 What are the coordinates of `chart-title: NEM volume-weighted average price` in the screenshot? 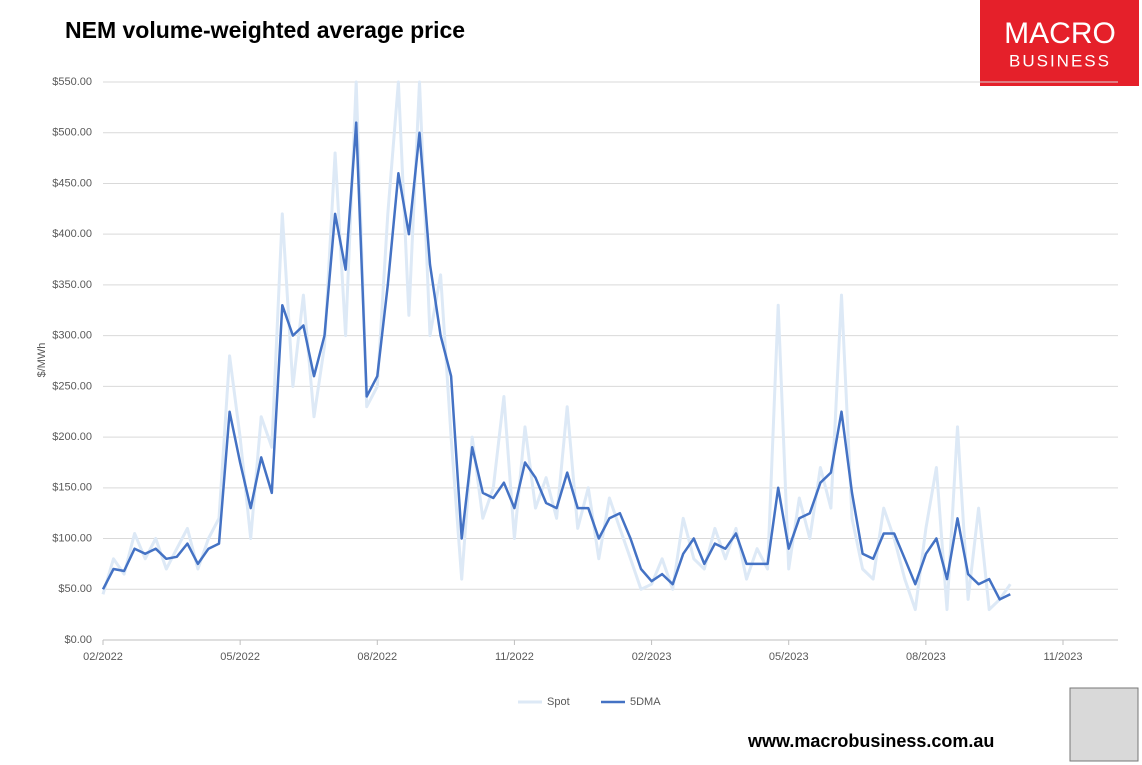 It's located at (265, 30).